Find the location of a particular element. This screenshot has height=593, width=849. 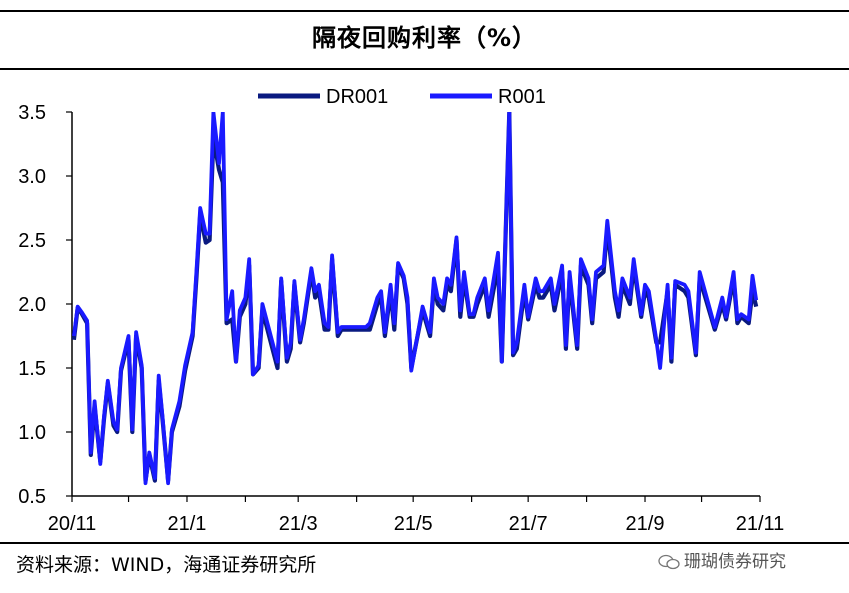

source-note: 资料来源：WIND，海通证券研究所 is located at coordinates (166, 565).